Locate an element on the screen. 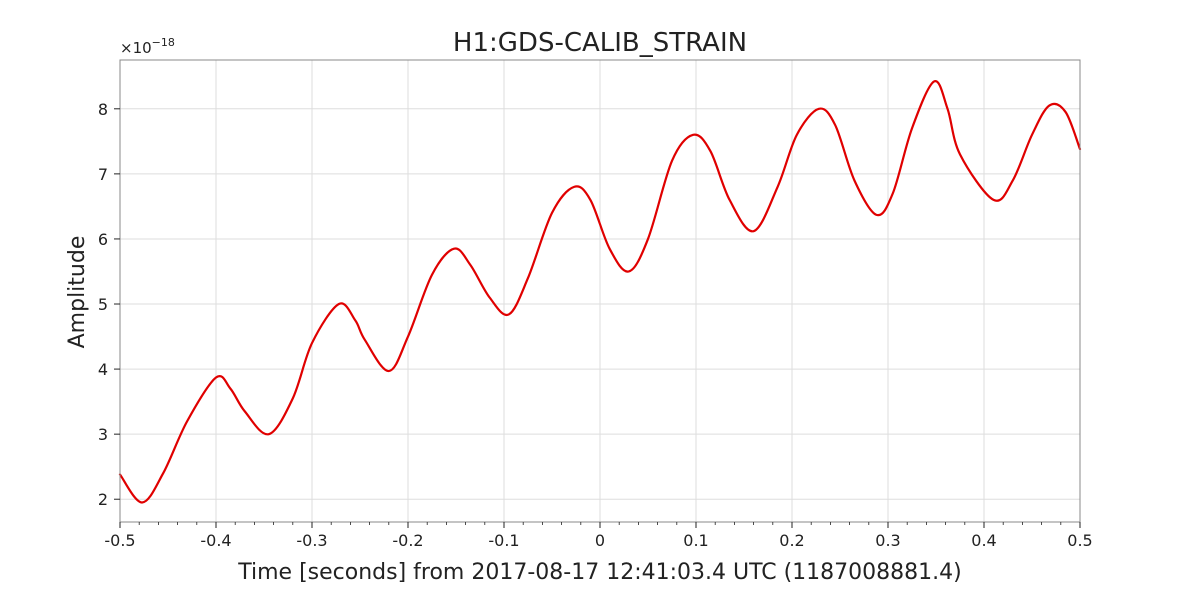  y-tick-label: 5 is located at coordinates (103, 304).